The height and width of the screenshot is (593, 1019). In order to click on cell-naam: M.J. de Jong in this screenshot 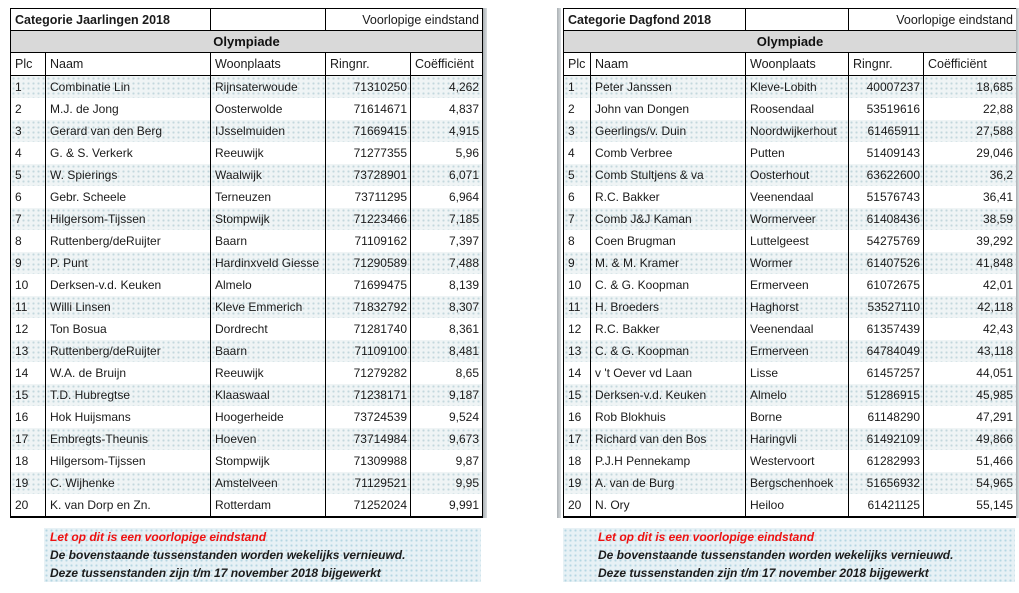, I will do `click(128, 109)`.